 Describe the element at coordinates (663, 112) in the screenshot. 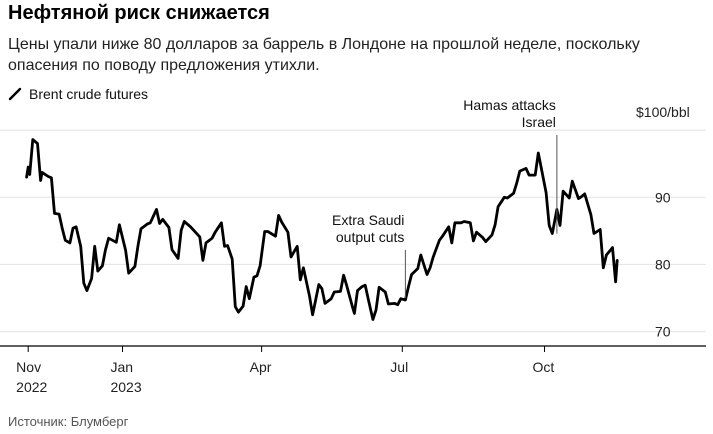

I see `y-unit-label: $100/bbl` at that location.